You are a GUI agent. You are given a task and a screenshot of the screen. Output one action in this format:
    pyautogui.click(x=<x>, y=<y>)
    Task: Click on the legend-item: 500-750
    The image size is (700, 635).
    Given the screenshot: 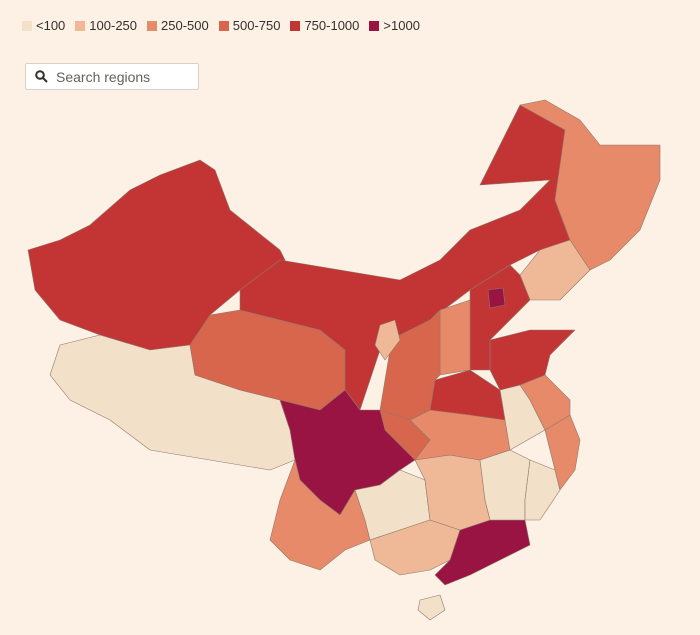 What is the action you would take?
    pyautogui.click(x=249, y=25)
    